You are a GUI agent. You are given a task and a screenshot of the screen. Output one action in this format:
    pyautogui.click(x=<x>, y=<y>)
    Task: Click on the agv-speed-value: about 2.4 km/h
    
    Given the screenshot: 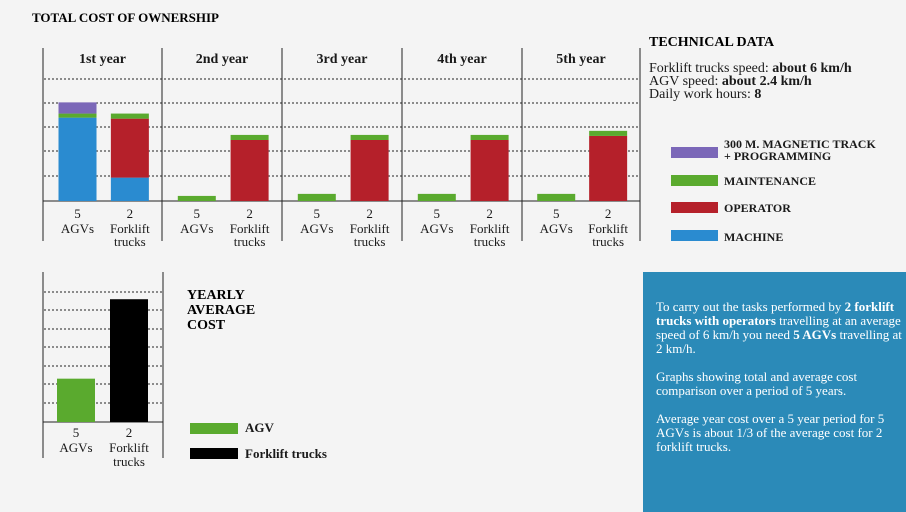 What is the action you would take?
    pyautogui.click(x=766, y=81)
    